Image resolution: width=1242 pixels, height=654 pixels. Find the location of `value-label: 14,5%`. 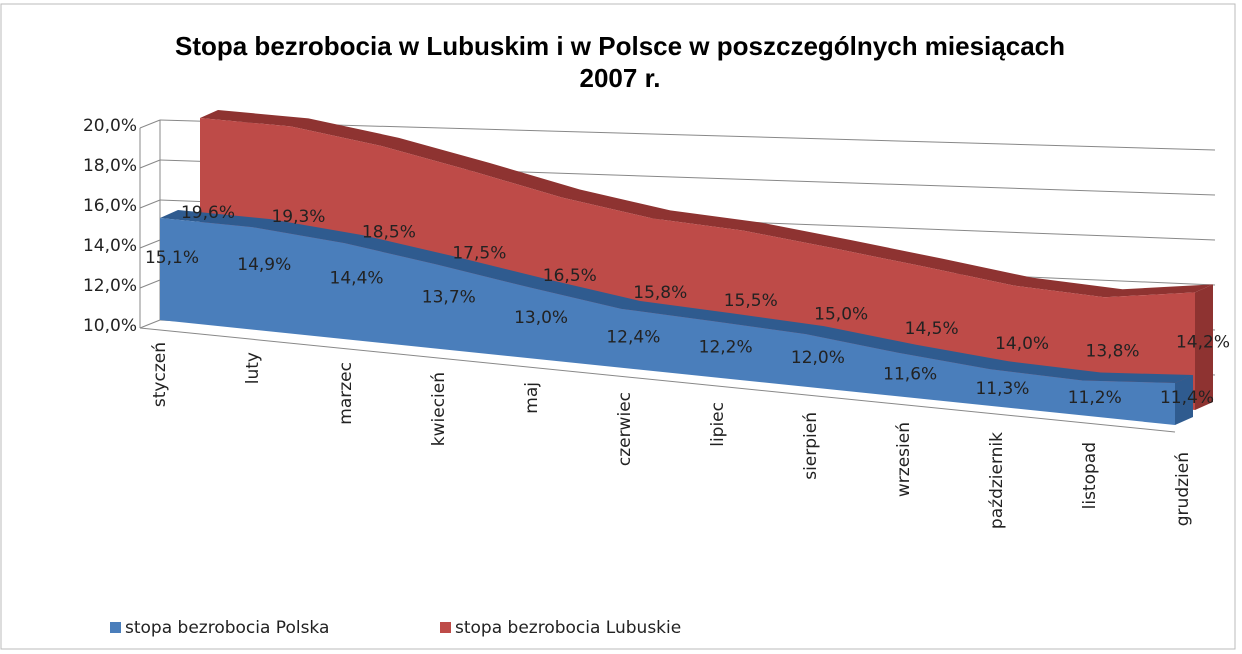

value-label: 14,5% is located at coordinates (932, 329).